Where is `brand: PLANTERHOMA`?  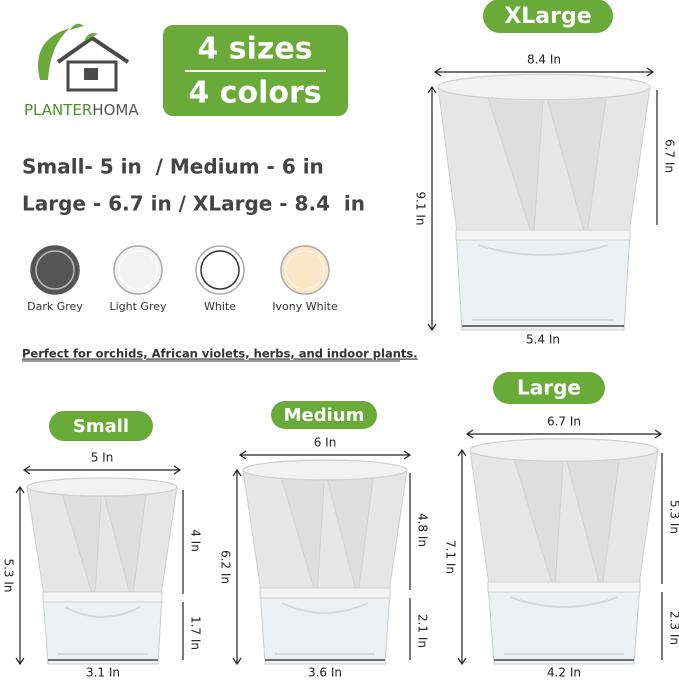
brand: PLANTERHOMA is located at coordinates (81, 110).